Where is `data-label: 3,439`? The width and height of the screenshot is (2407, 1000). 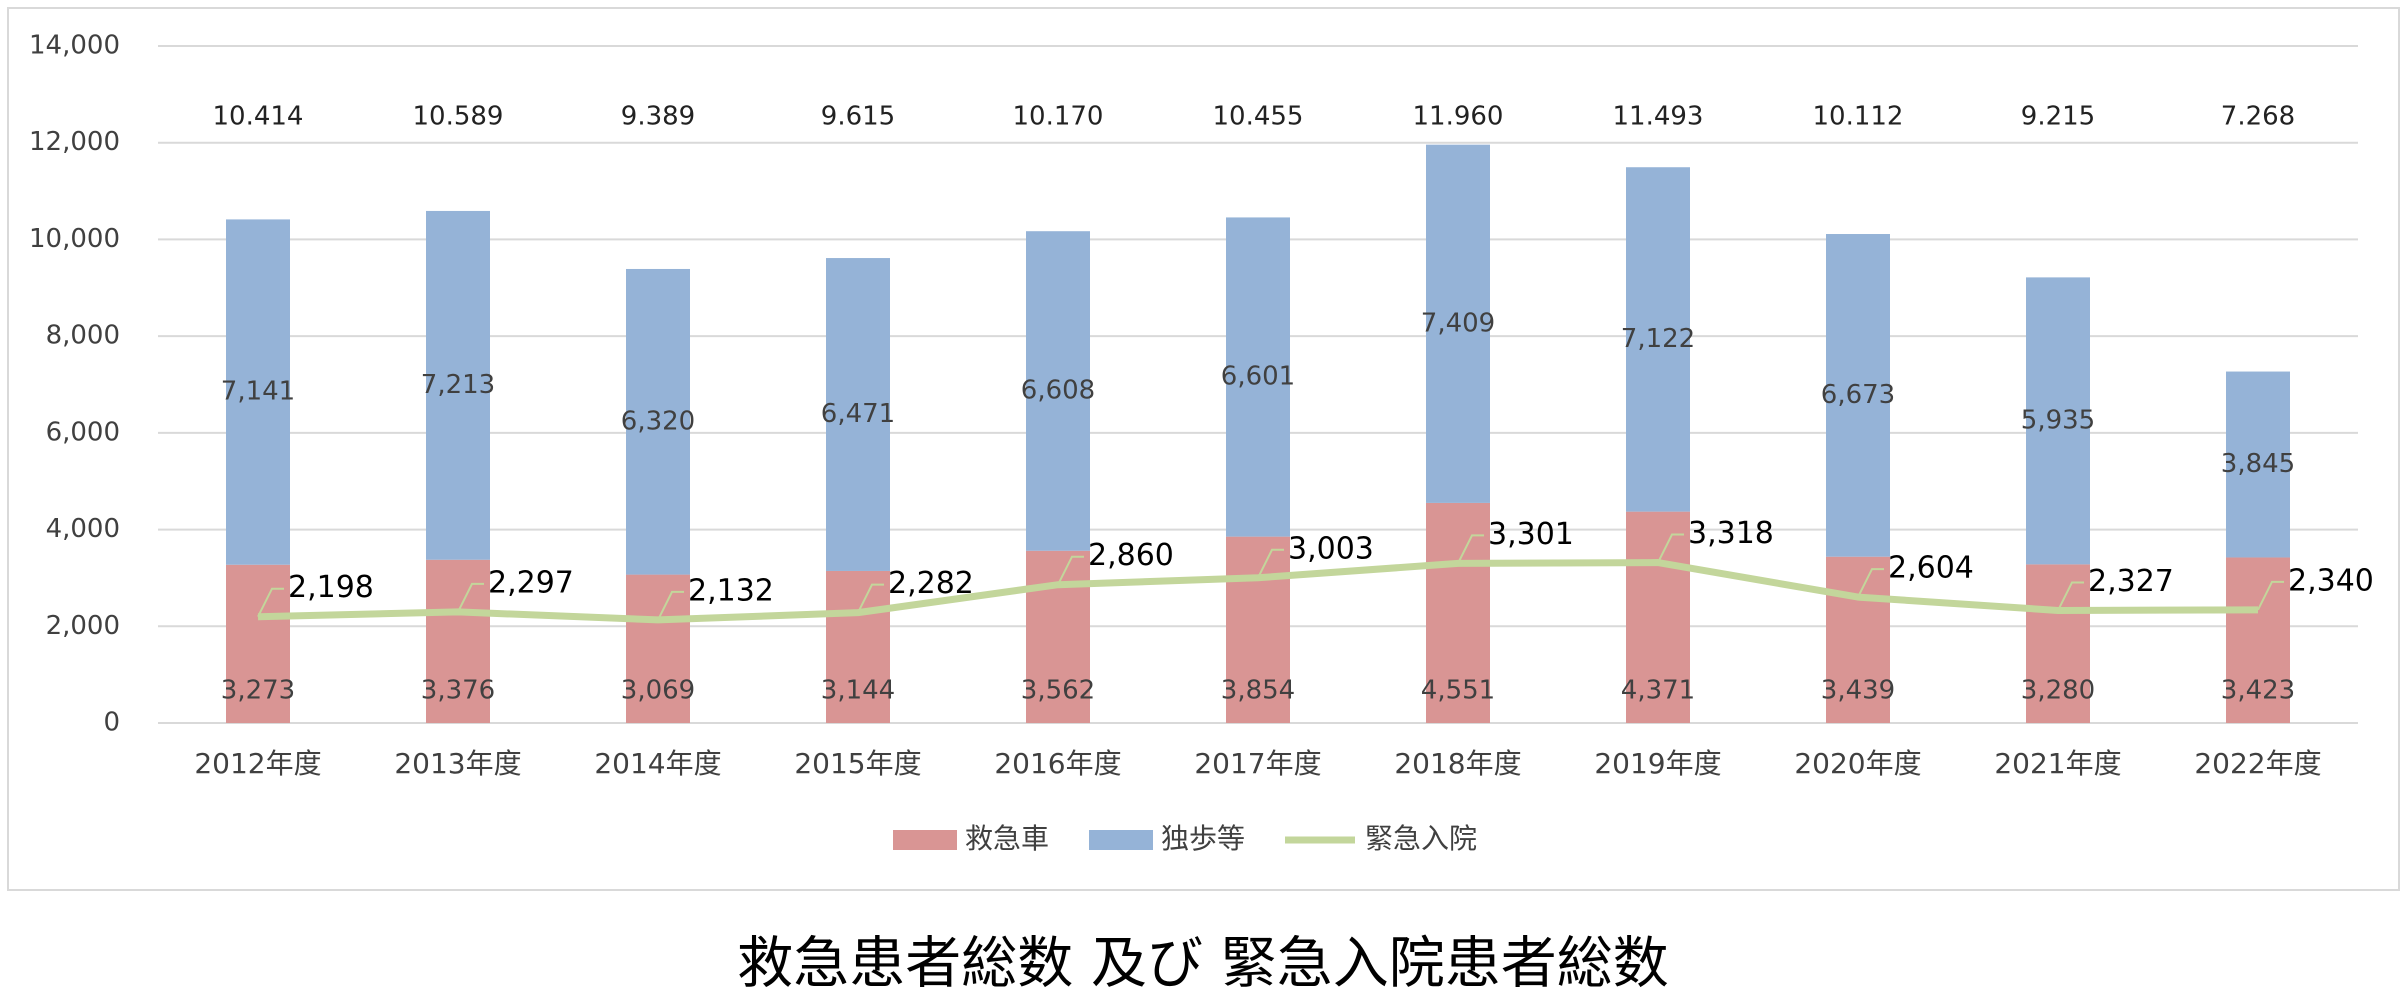 data-label: 3,439 is located at coordinates (1858, 691).